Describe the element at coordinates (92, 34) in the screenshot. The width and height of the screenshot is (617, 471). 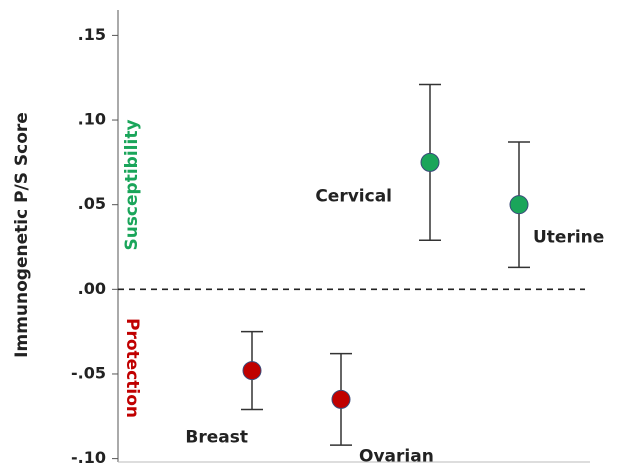
I see `y-tick-label: .15` at that location.